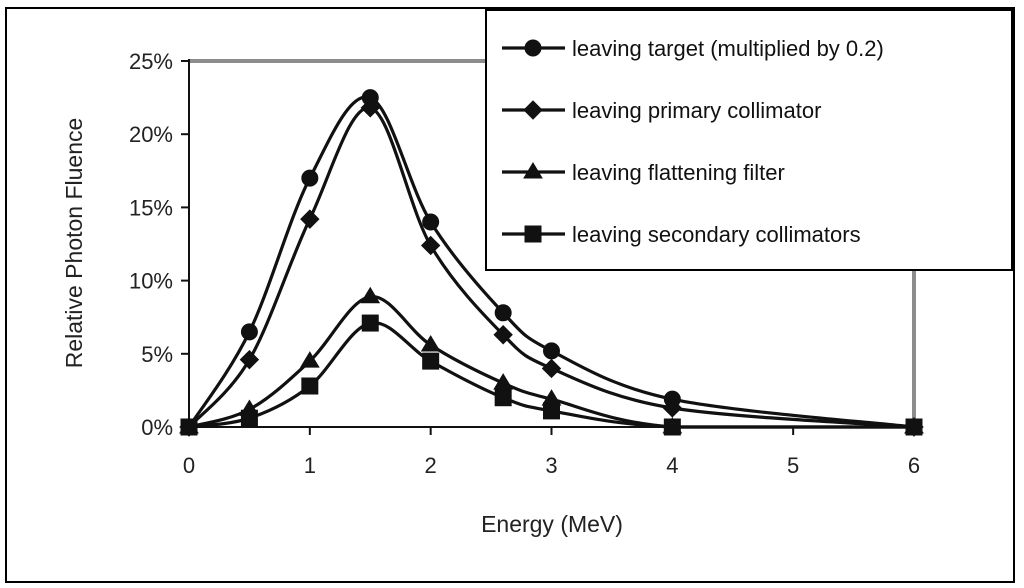  I want to click on legend-item: leaving secondary collimators, so click(681, 234).